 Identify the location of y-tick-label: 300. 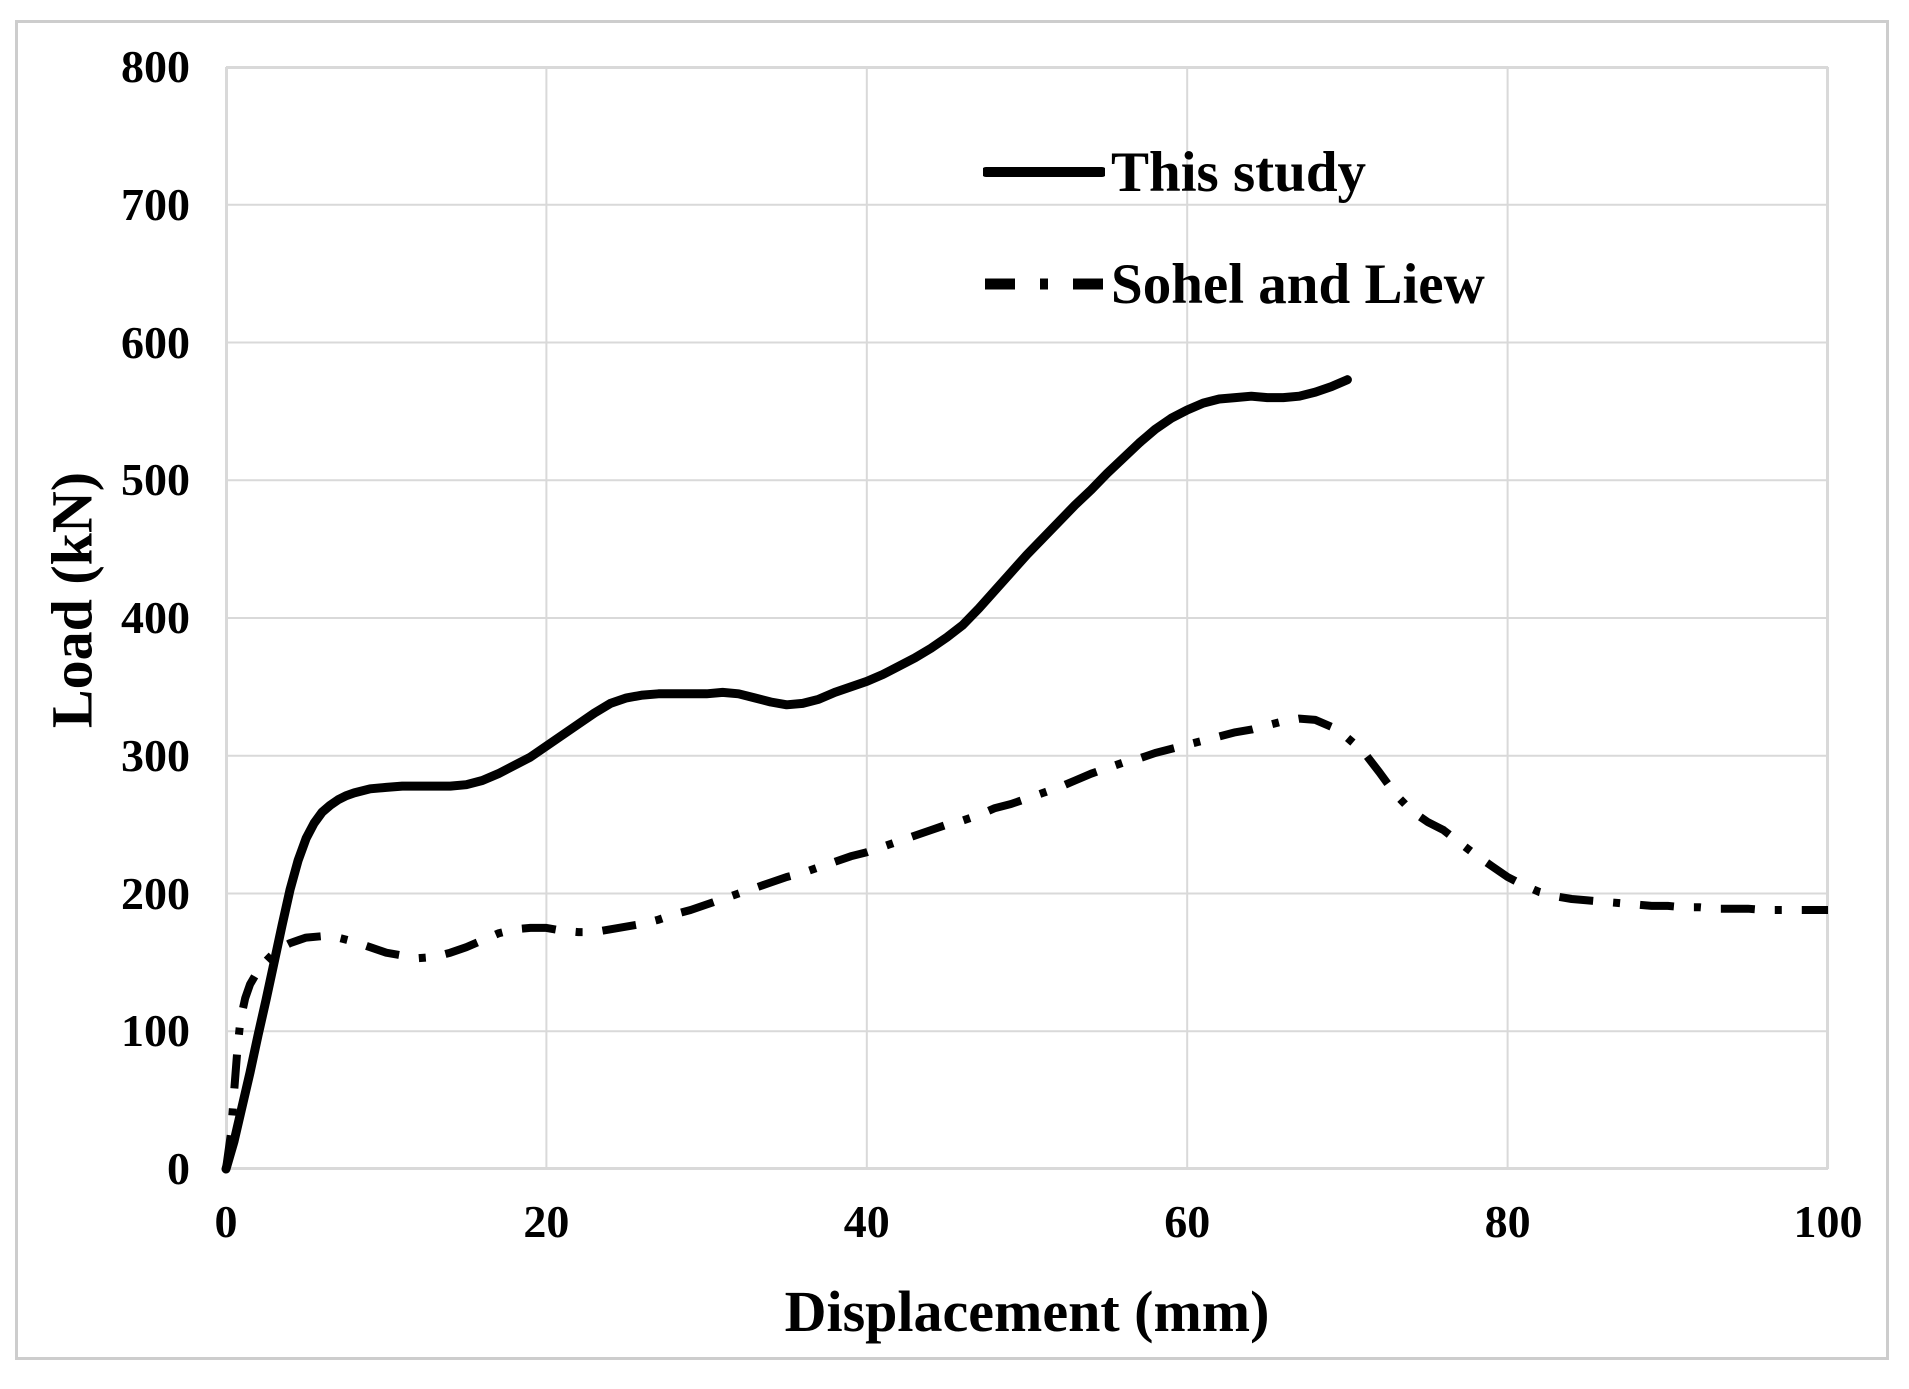
(155, 755).